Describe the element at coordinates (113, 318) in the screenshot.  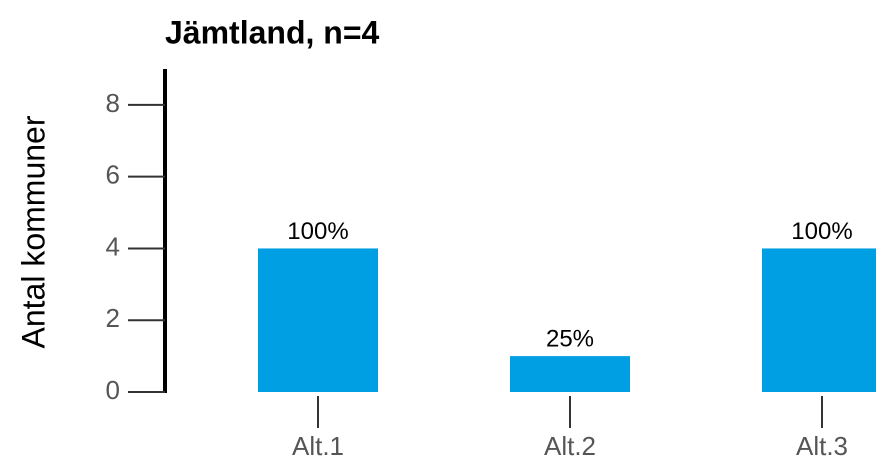
I see `y-tick-label: 2` at that location.